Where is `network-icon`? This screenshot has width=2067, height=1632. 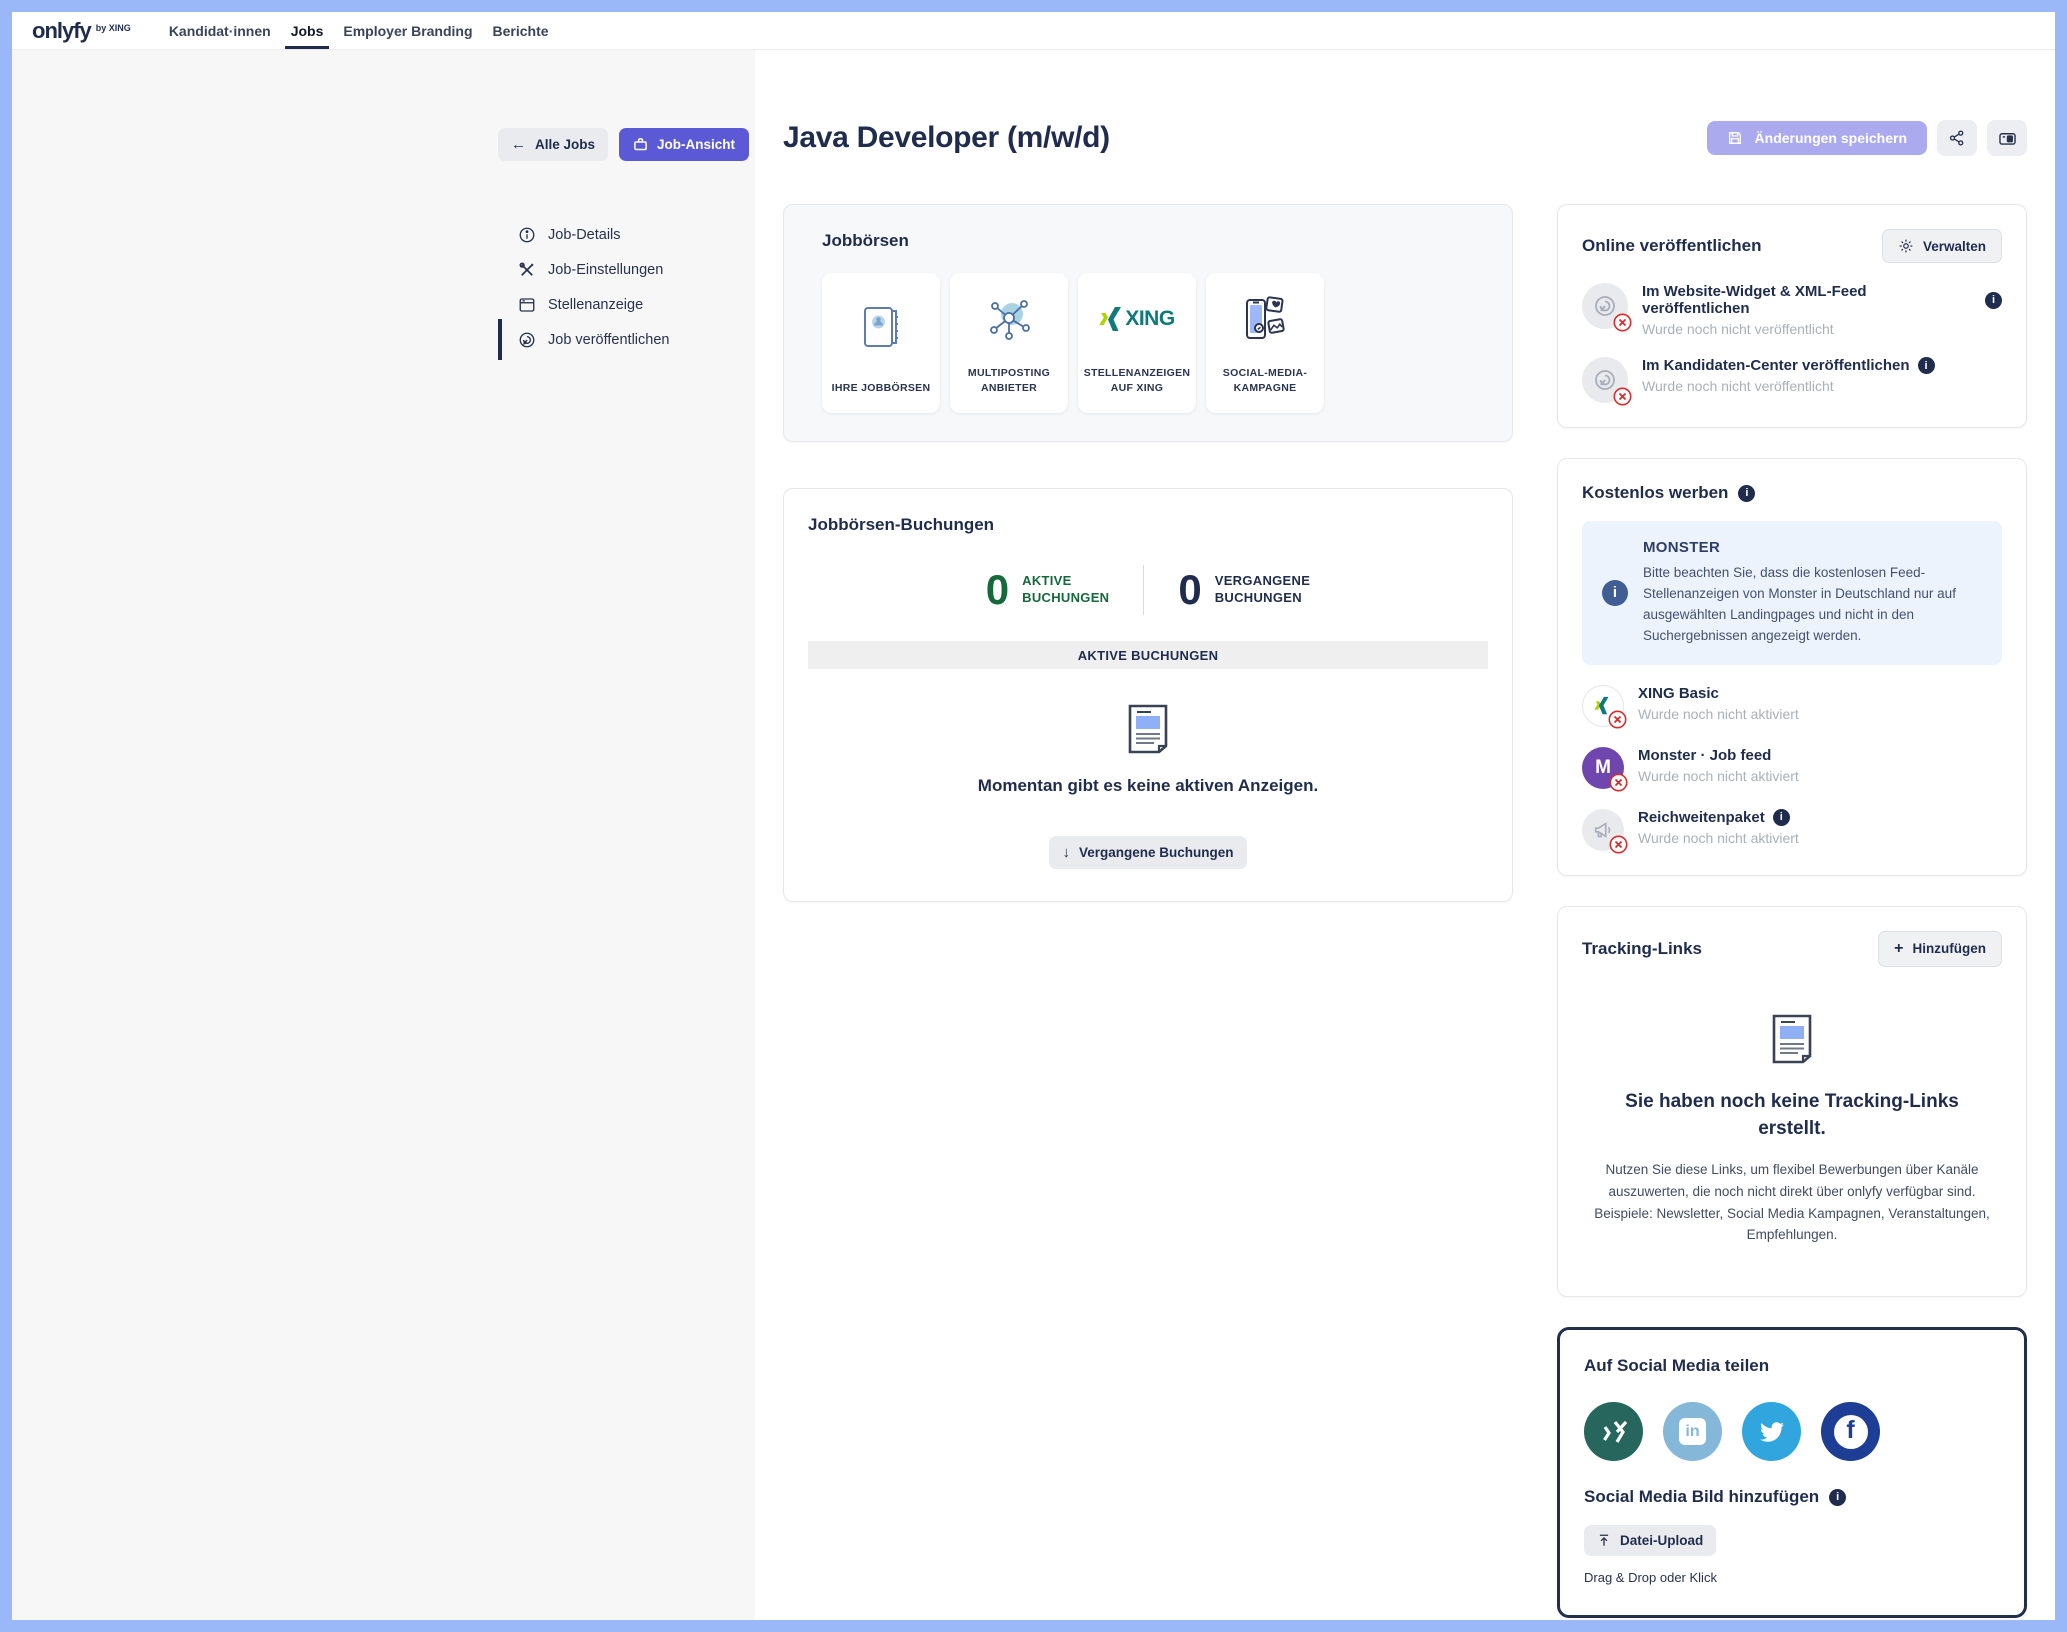
network-icon is located at coordinates (1009, 319).